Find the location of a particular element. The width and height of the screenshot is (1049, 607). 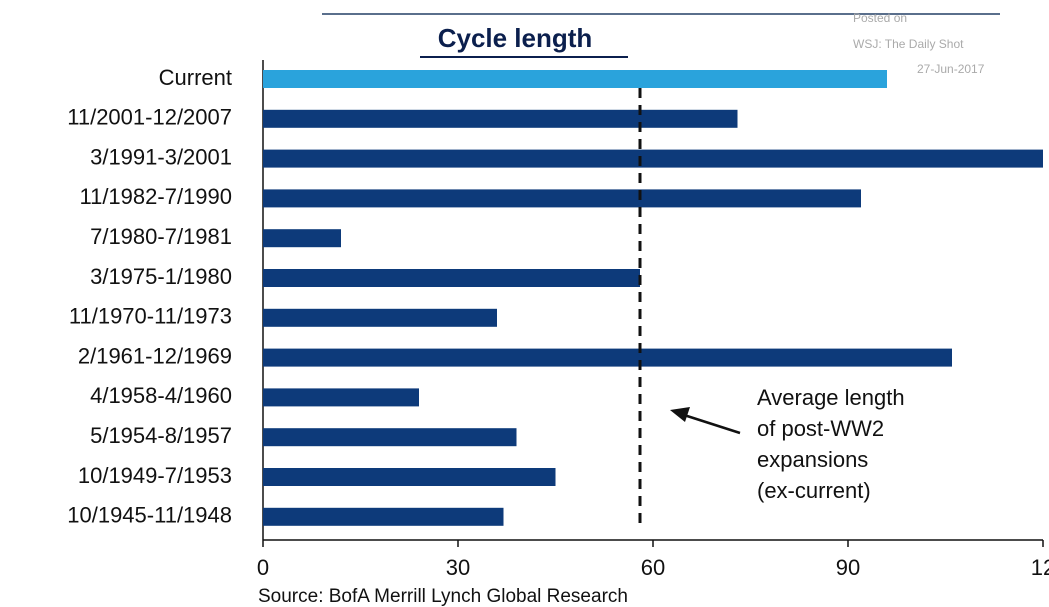

y-tick-label: Current is located at coordinates (195, 77).